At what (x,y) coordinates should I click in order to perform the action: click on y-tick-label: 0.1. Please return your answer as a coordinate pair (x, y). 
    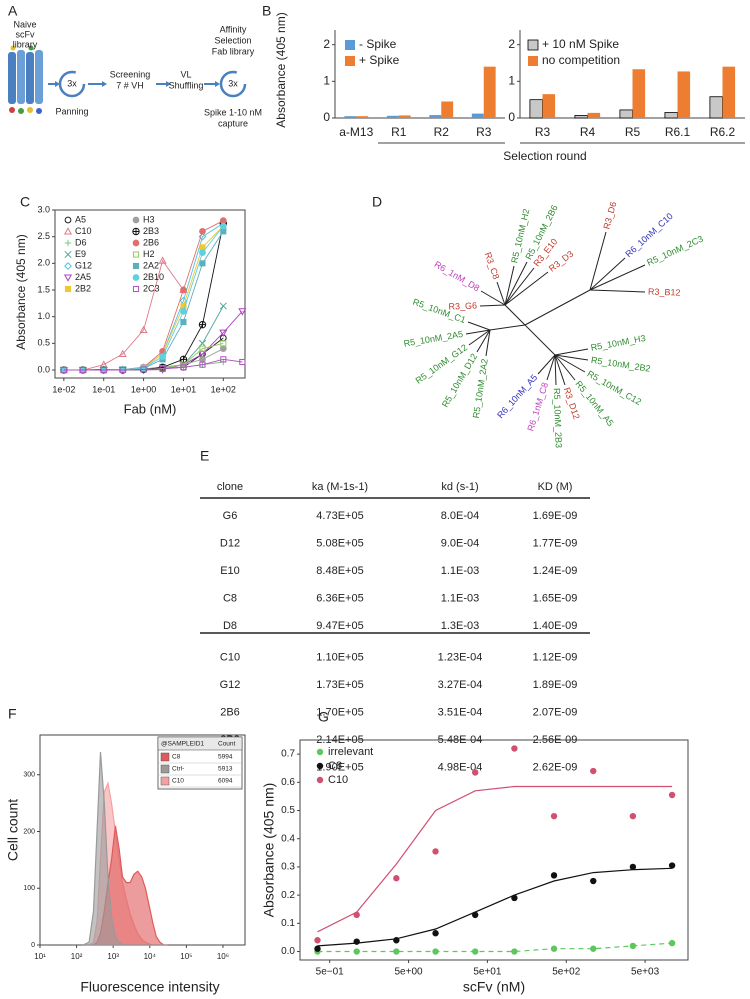
    Looking at the image, I should click on (288, 923).